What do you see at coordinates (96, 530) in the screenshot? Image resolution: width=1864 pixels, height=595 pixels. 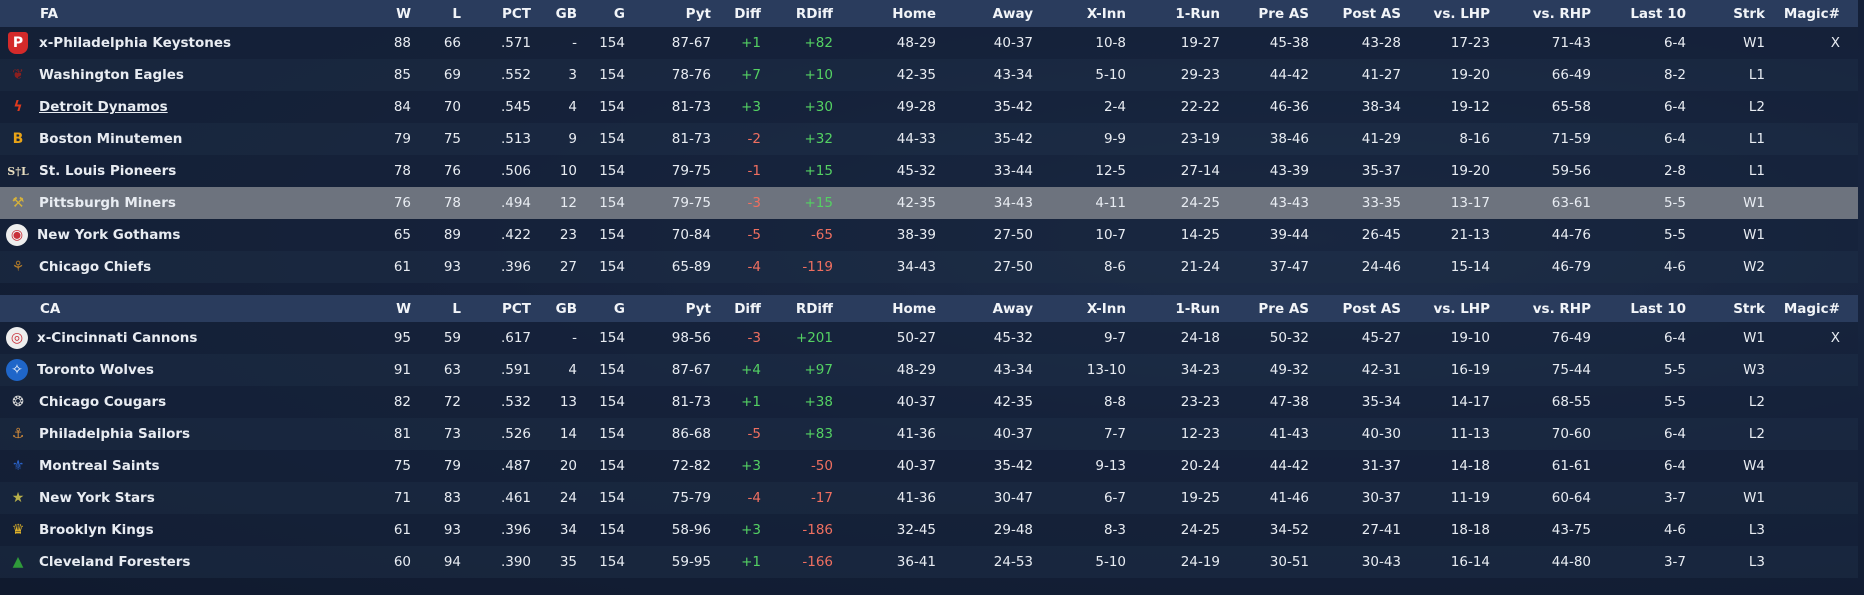 I see `team-name-link: Brooklyn Kings` at bounding box center [96, 530].